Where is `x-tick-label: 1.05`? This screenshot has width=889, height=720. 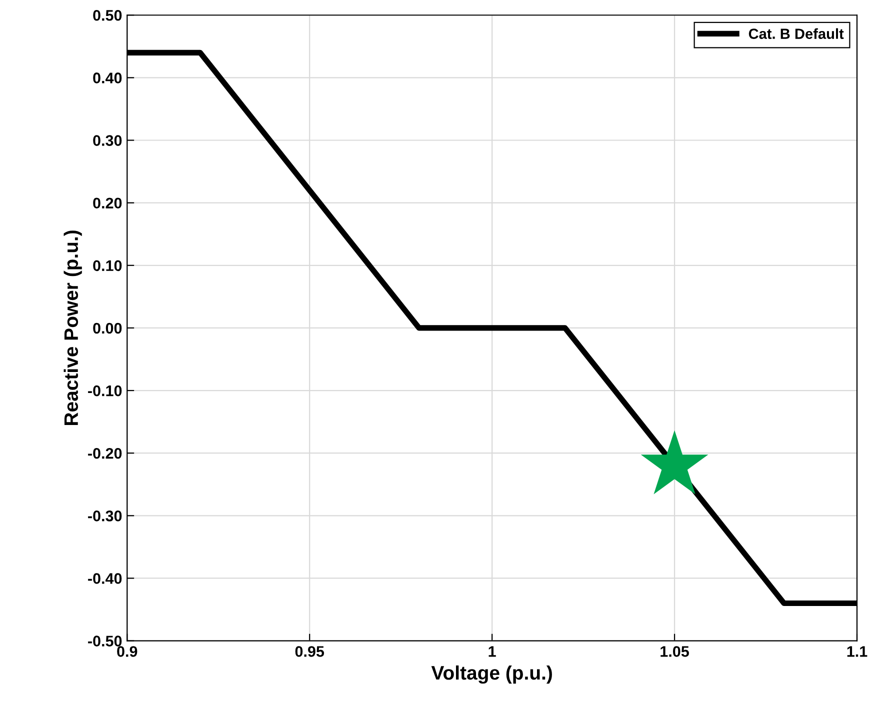
x-tick-label: 1.05 is located at coordinates (674, 651).